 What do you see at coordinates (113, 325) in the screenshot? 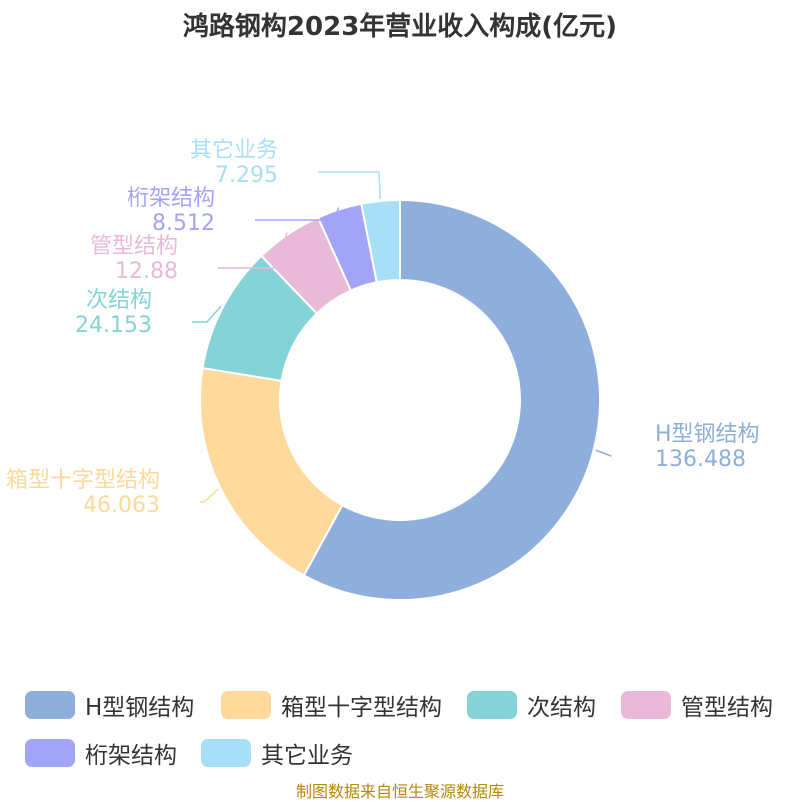
I see `slice-value-label: 24.153` at bounding box center [113, 325].